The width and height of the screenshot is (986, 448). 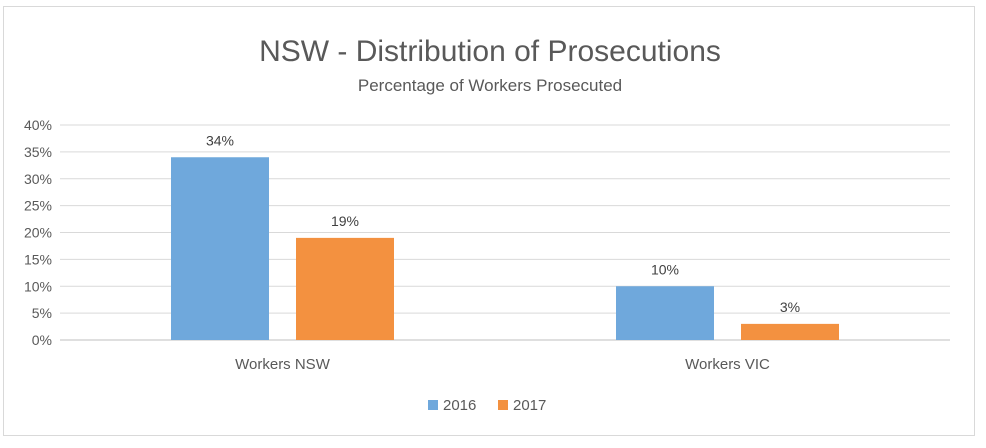 I want to click on y-tick-label: 20%, so click(x=38, y=233).